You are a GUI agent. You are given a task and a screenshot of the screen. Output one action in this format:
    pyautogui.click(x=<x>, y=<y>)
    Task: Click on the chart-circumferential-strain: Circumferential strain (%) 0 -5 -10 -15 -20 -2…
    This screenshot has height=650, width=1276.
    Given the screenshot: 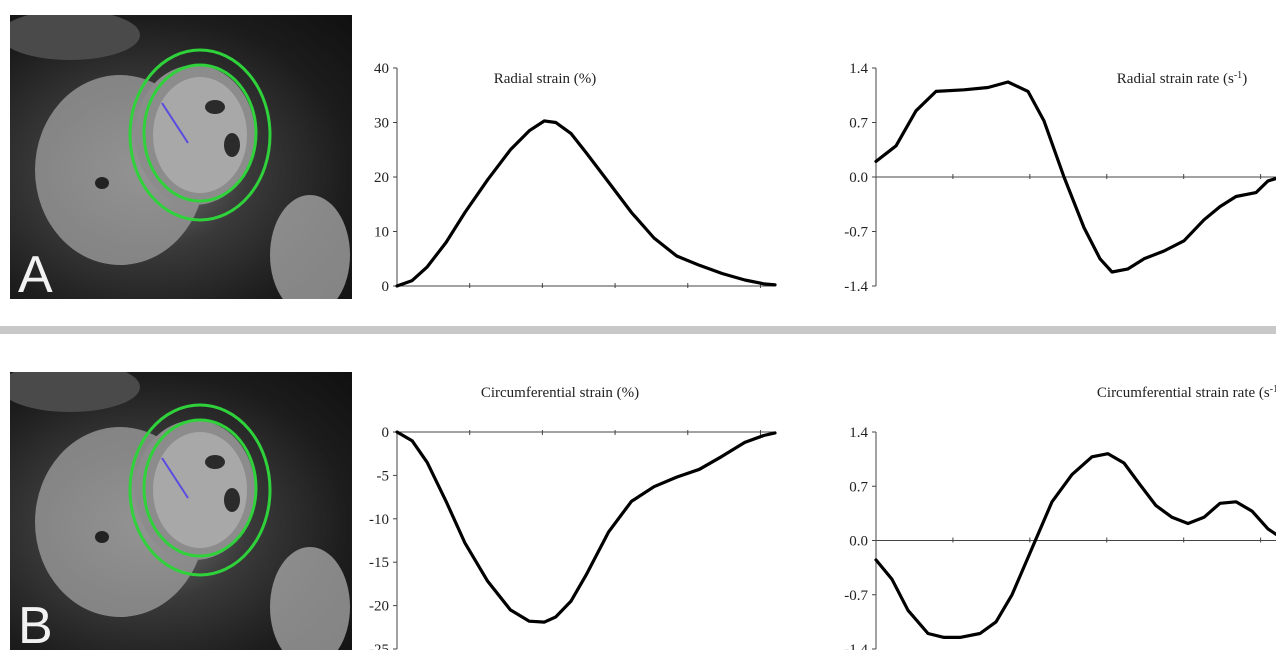 What is the action you would take?
    pyautogui.click(x=573, y=517)
    